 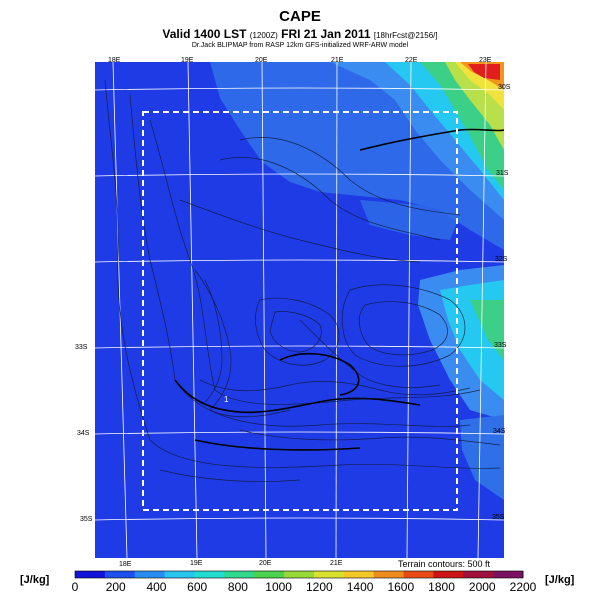 I want to click on lat-label-right: 30S, so click(x=504, y=87).